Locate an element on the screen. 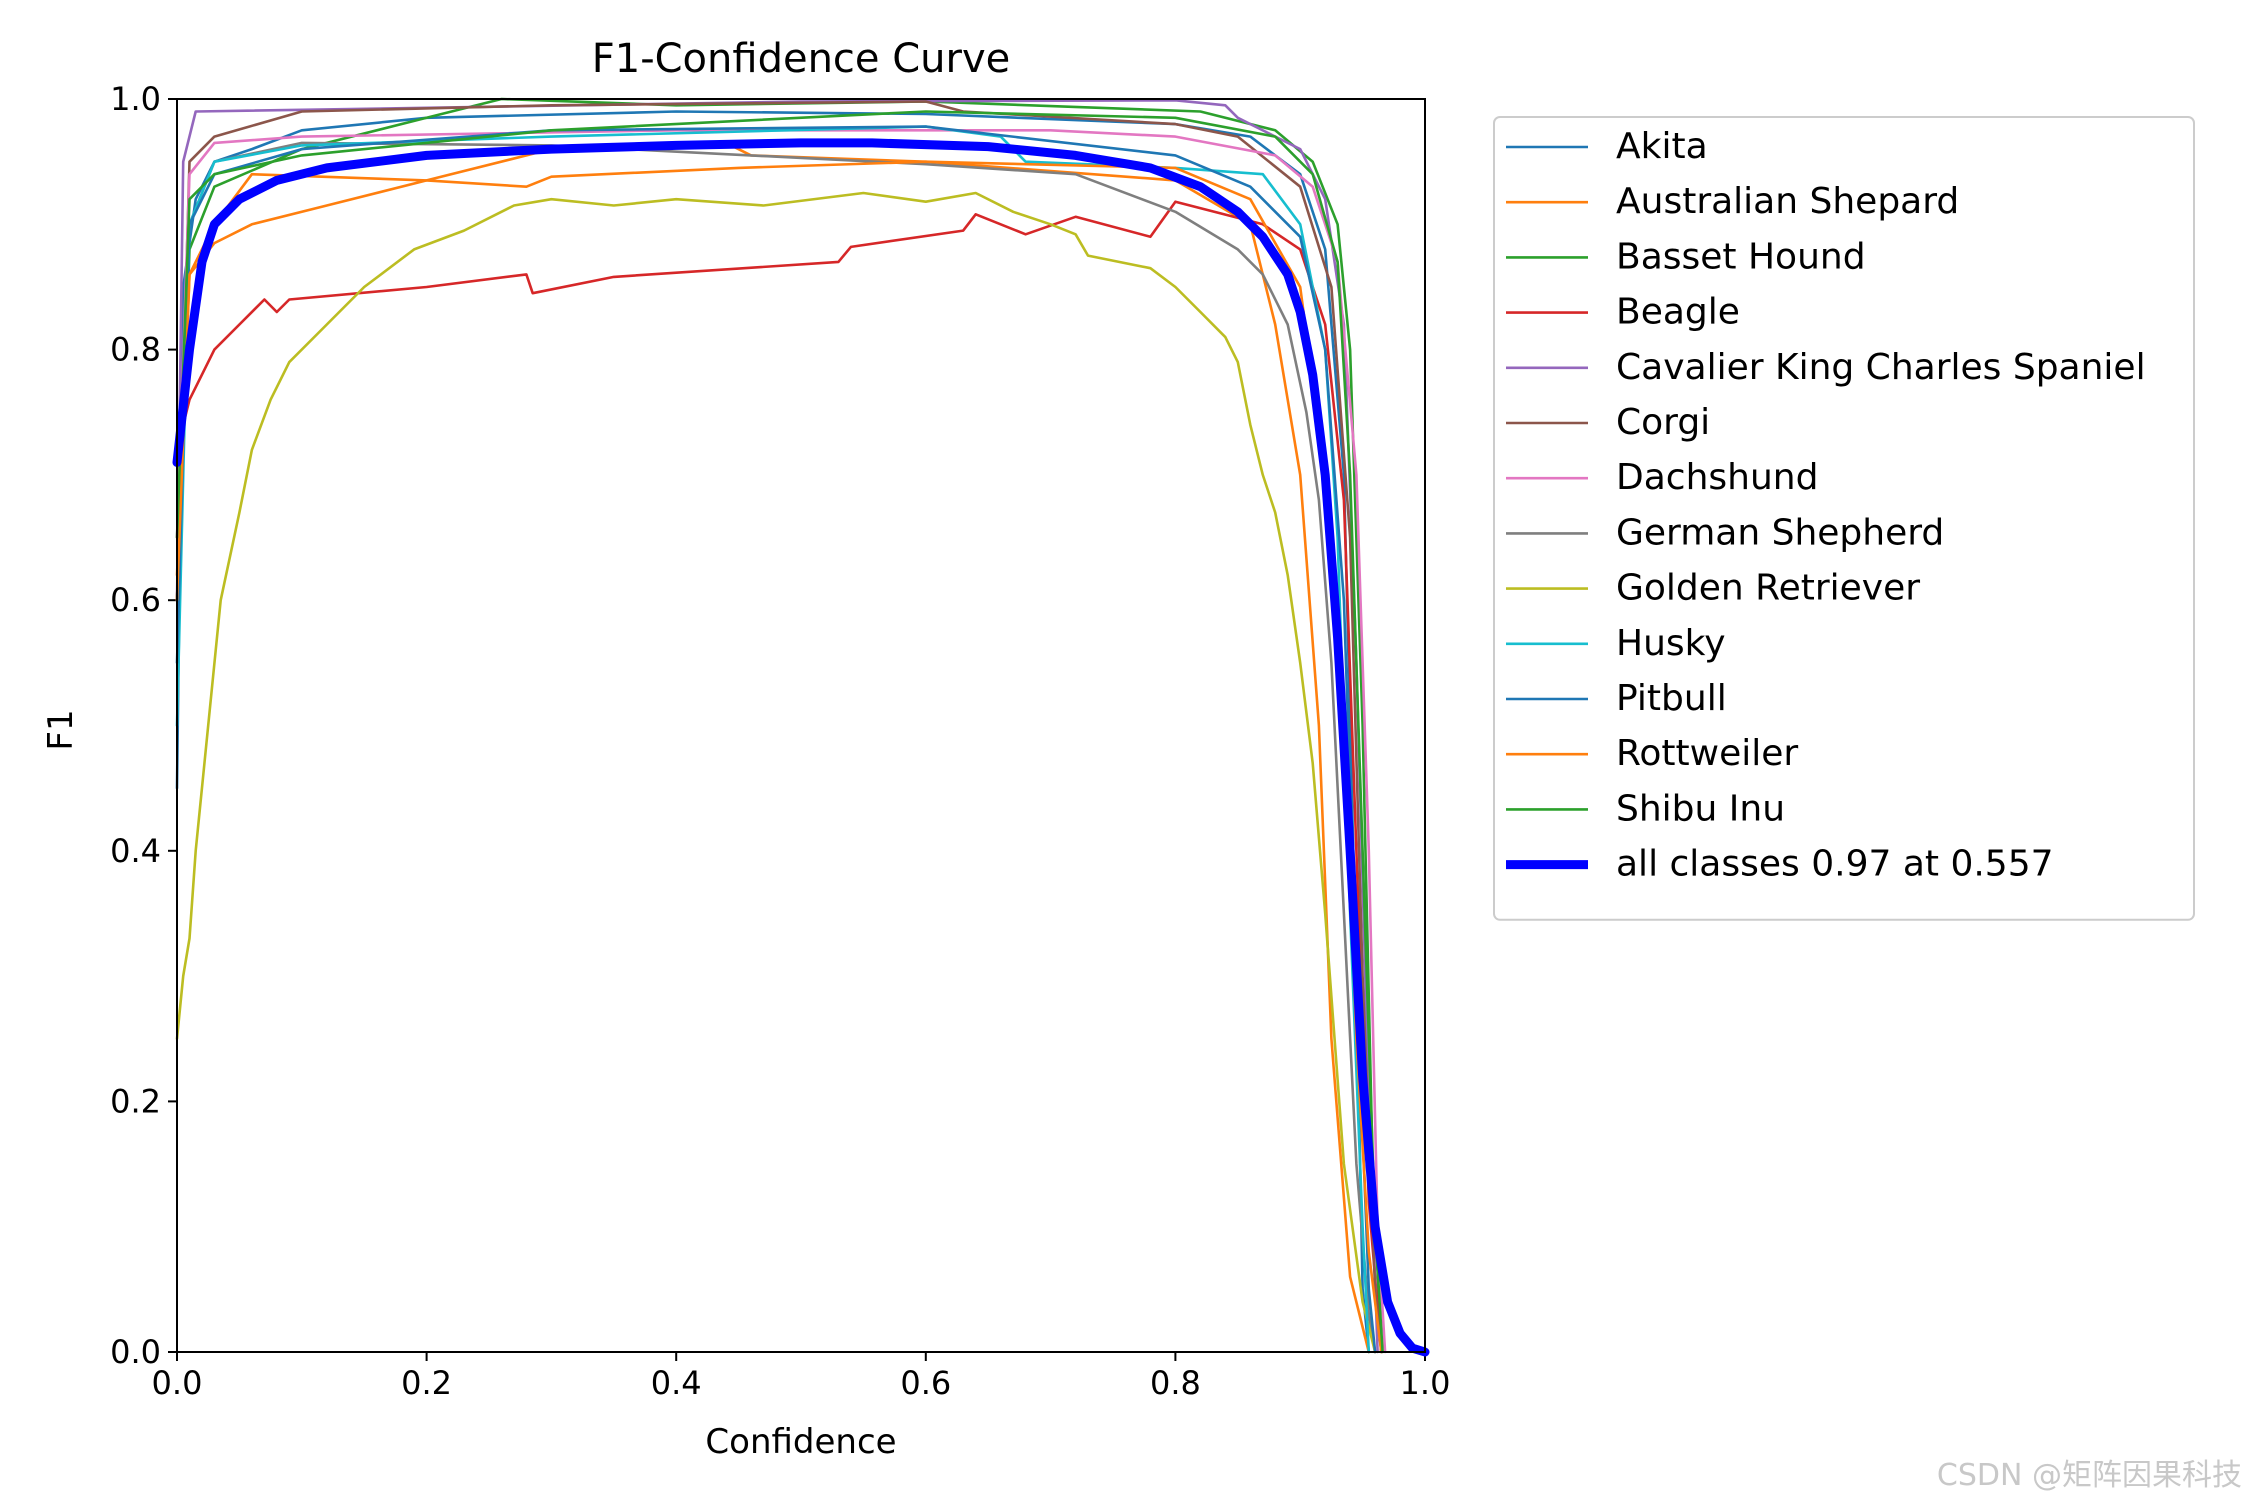 This screenshot has height=1500, width=2250. legend-label-9: Husky is located at coordinates (1671, 643).